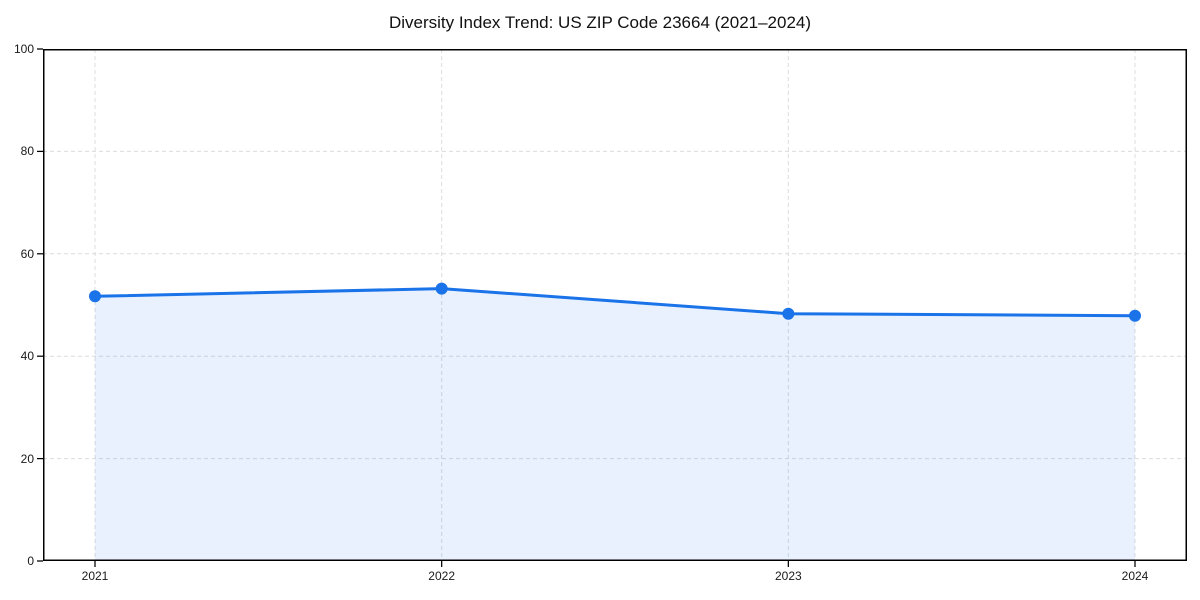 The width and height of the screenshot is (1200, 600). What do you see at coordinates (27, 458) in the screenshot?
I see `y-tick-label-20: 20` at bounding box center [27, 458].